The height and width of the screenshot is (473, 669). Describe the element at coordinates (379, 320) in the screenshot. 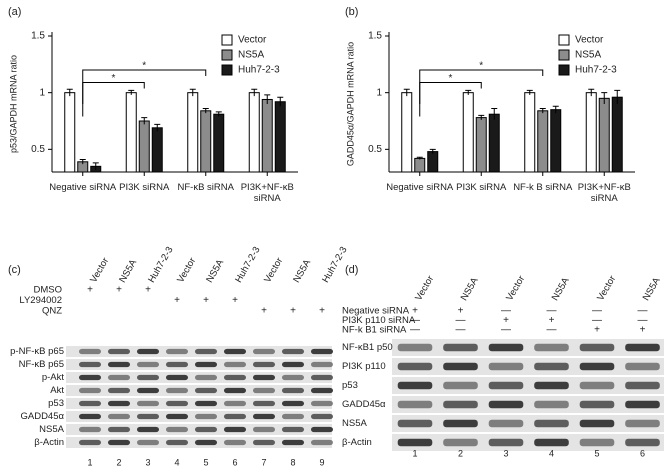

I see `treatment-label: PI3K p110 siRNA` at that location.